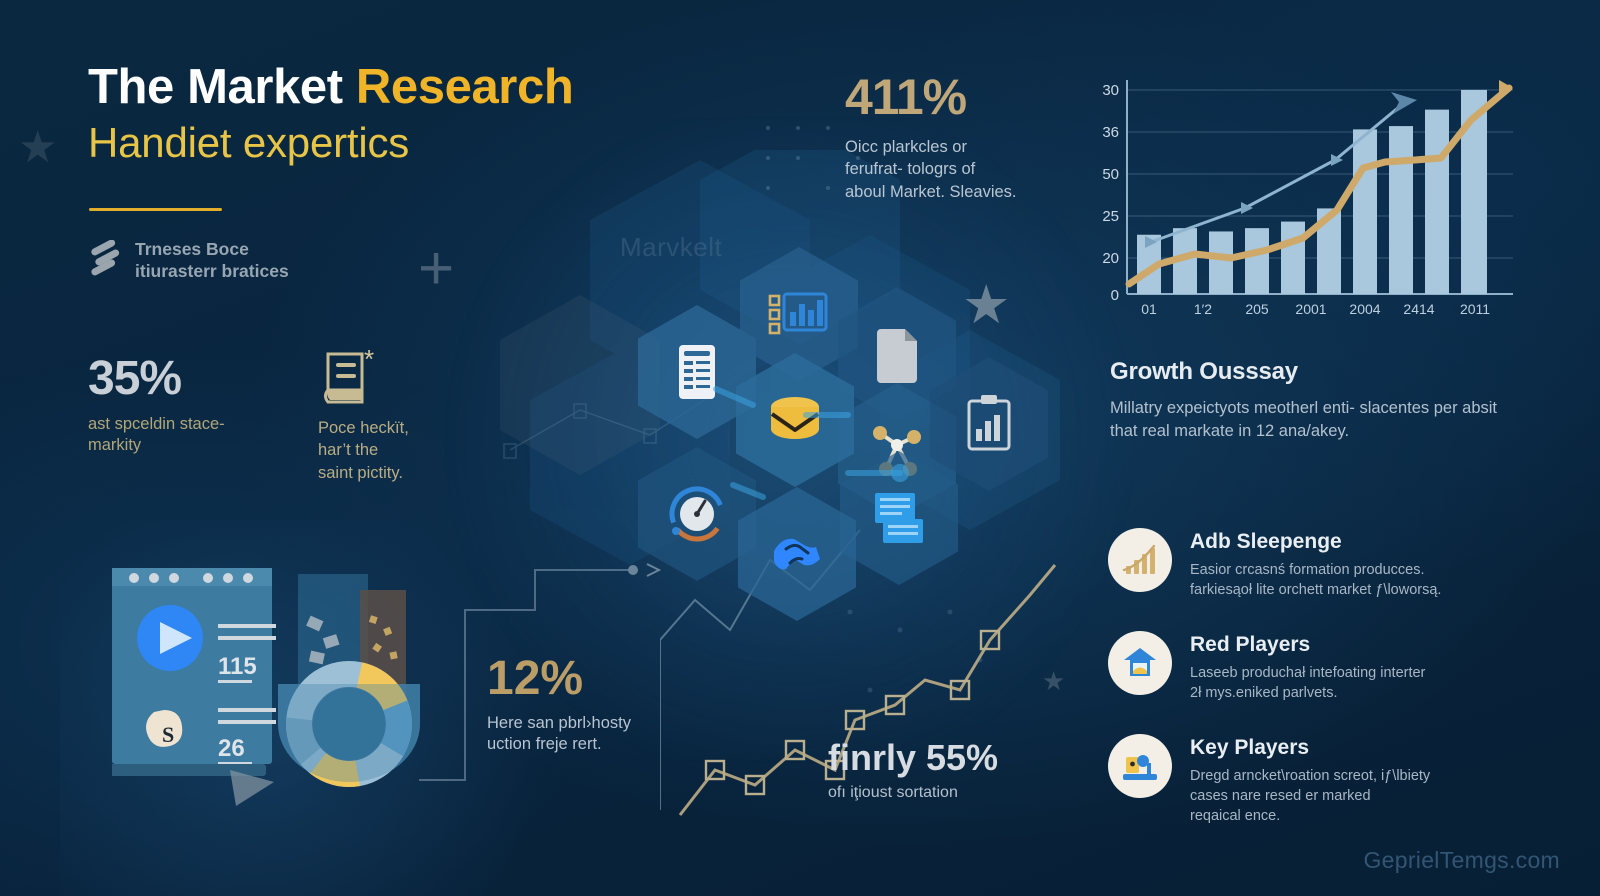 This screenshot has height=896, width=1600. I want to click on database-cylinder-icon, so click(795, 418).